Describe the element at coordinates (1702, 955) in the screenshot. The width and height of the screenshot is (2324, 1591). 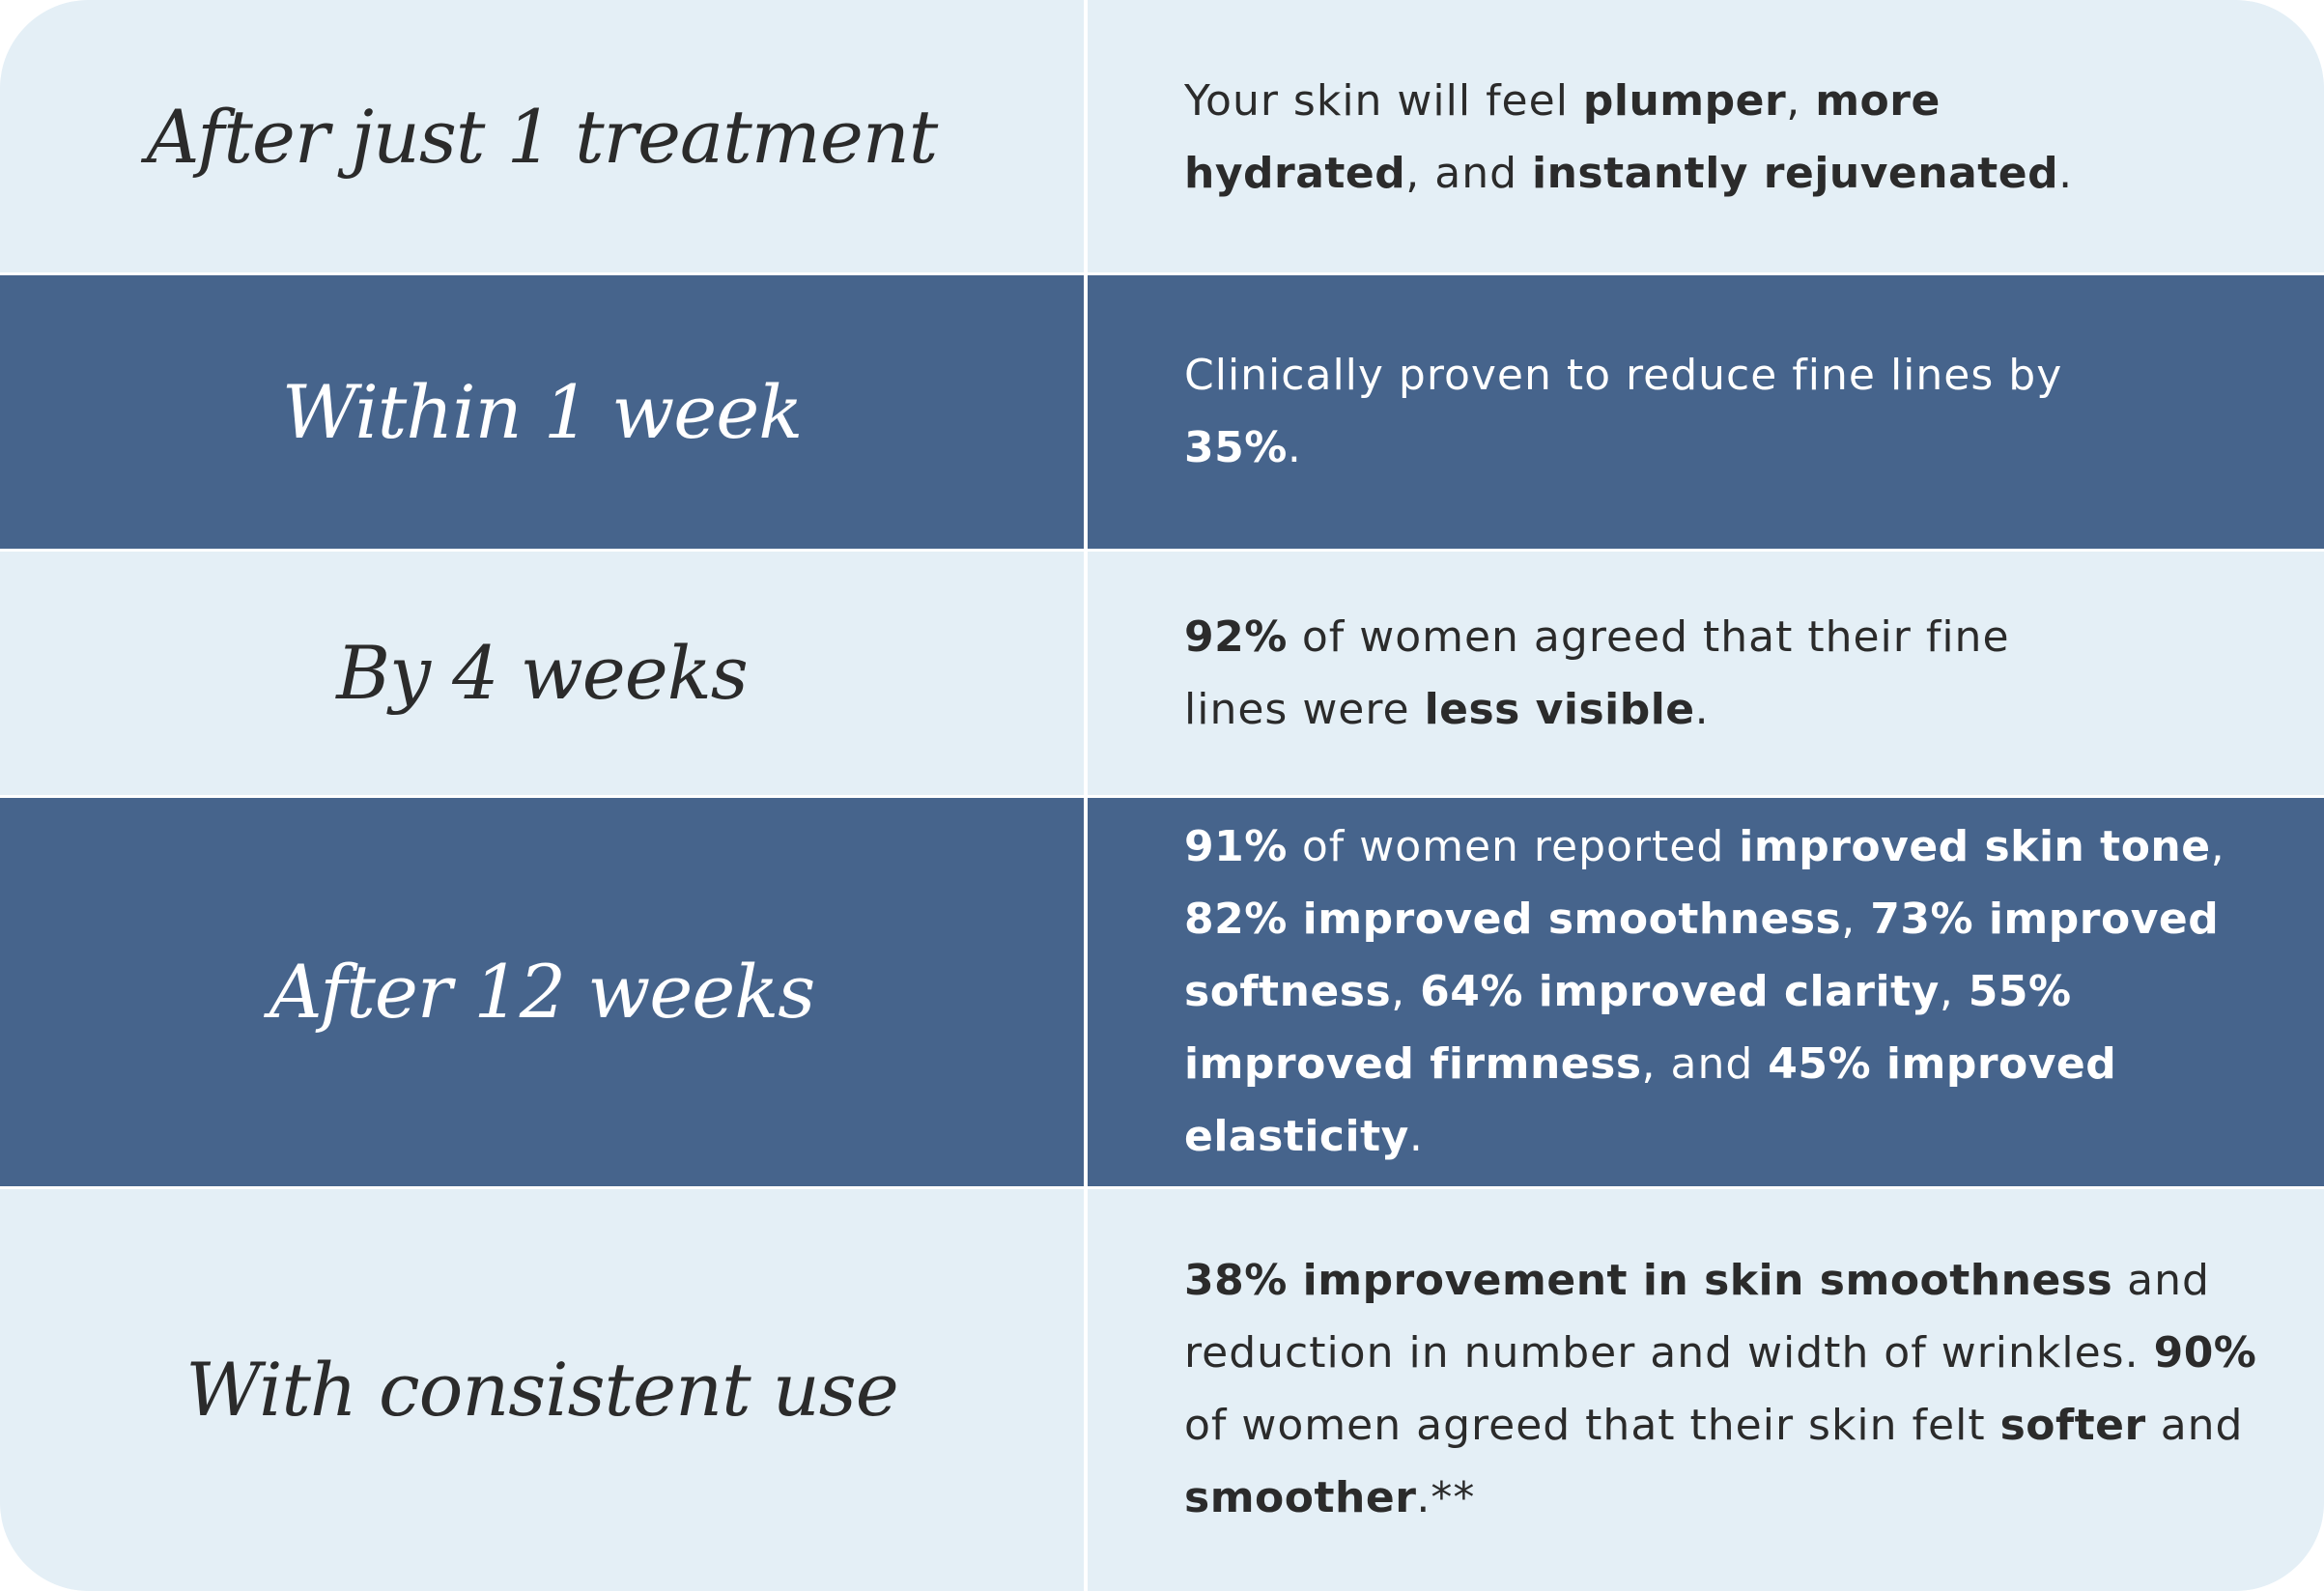
I see `emphasis-text: 73% improved softness` at that location.